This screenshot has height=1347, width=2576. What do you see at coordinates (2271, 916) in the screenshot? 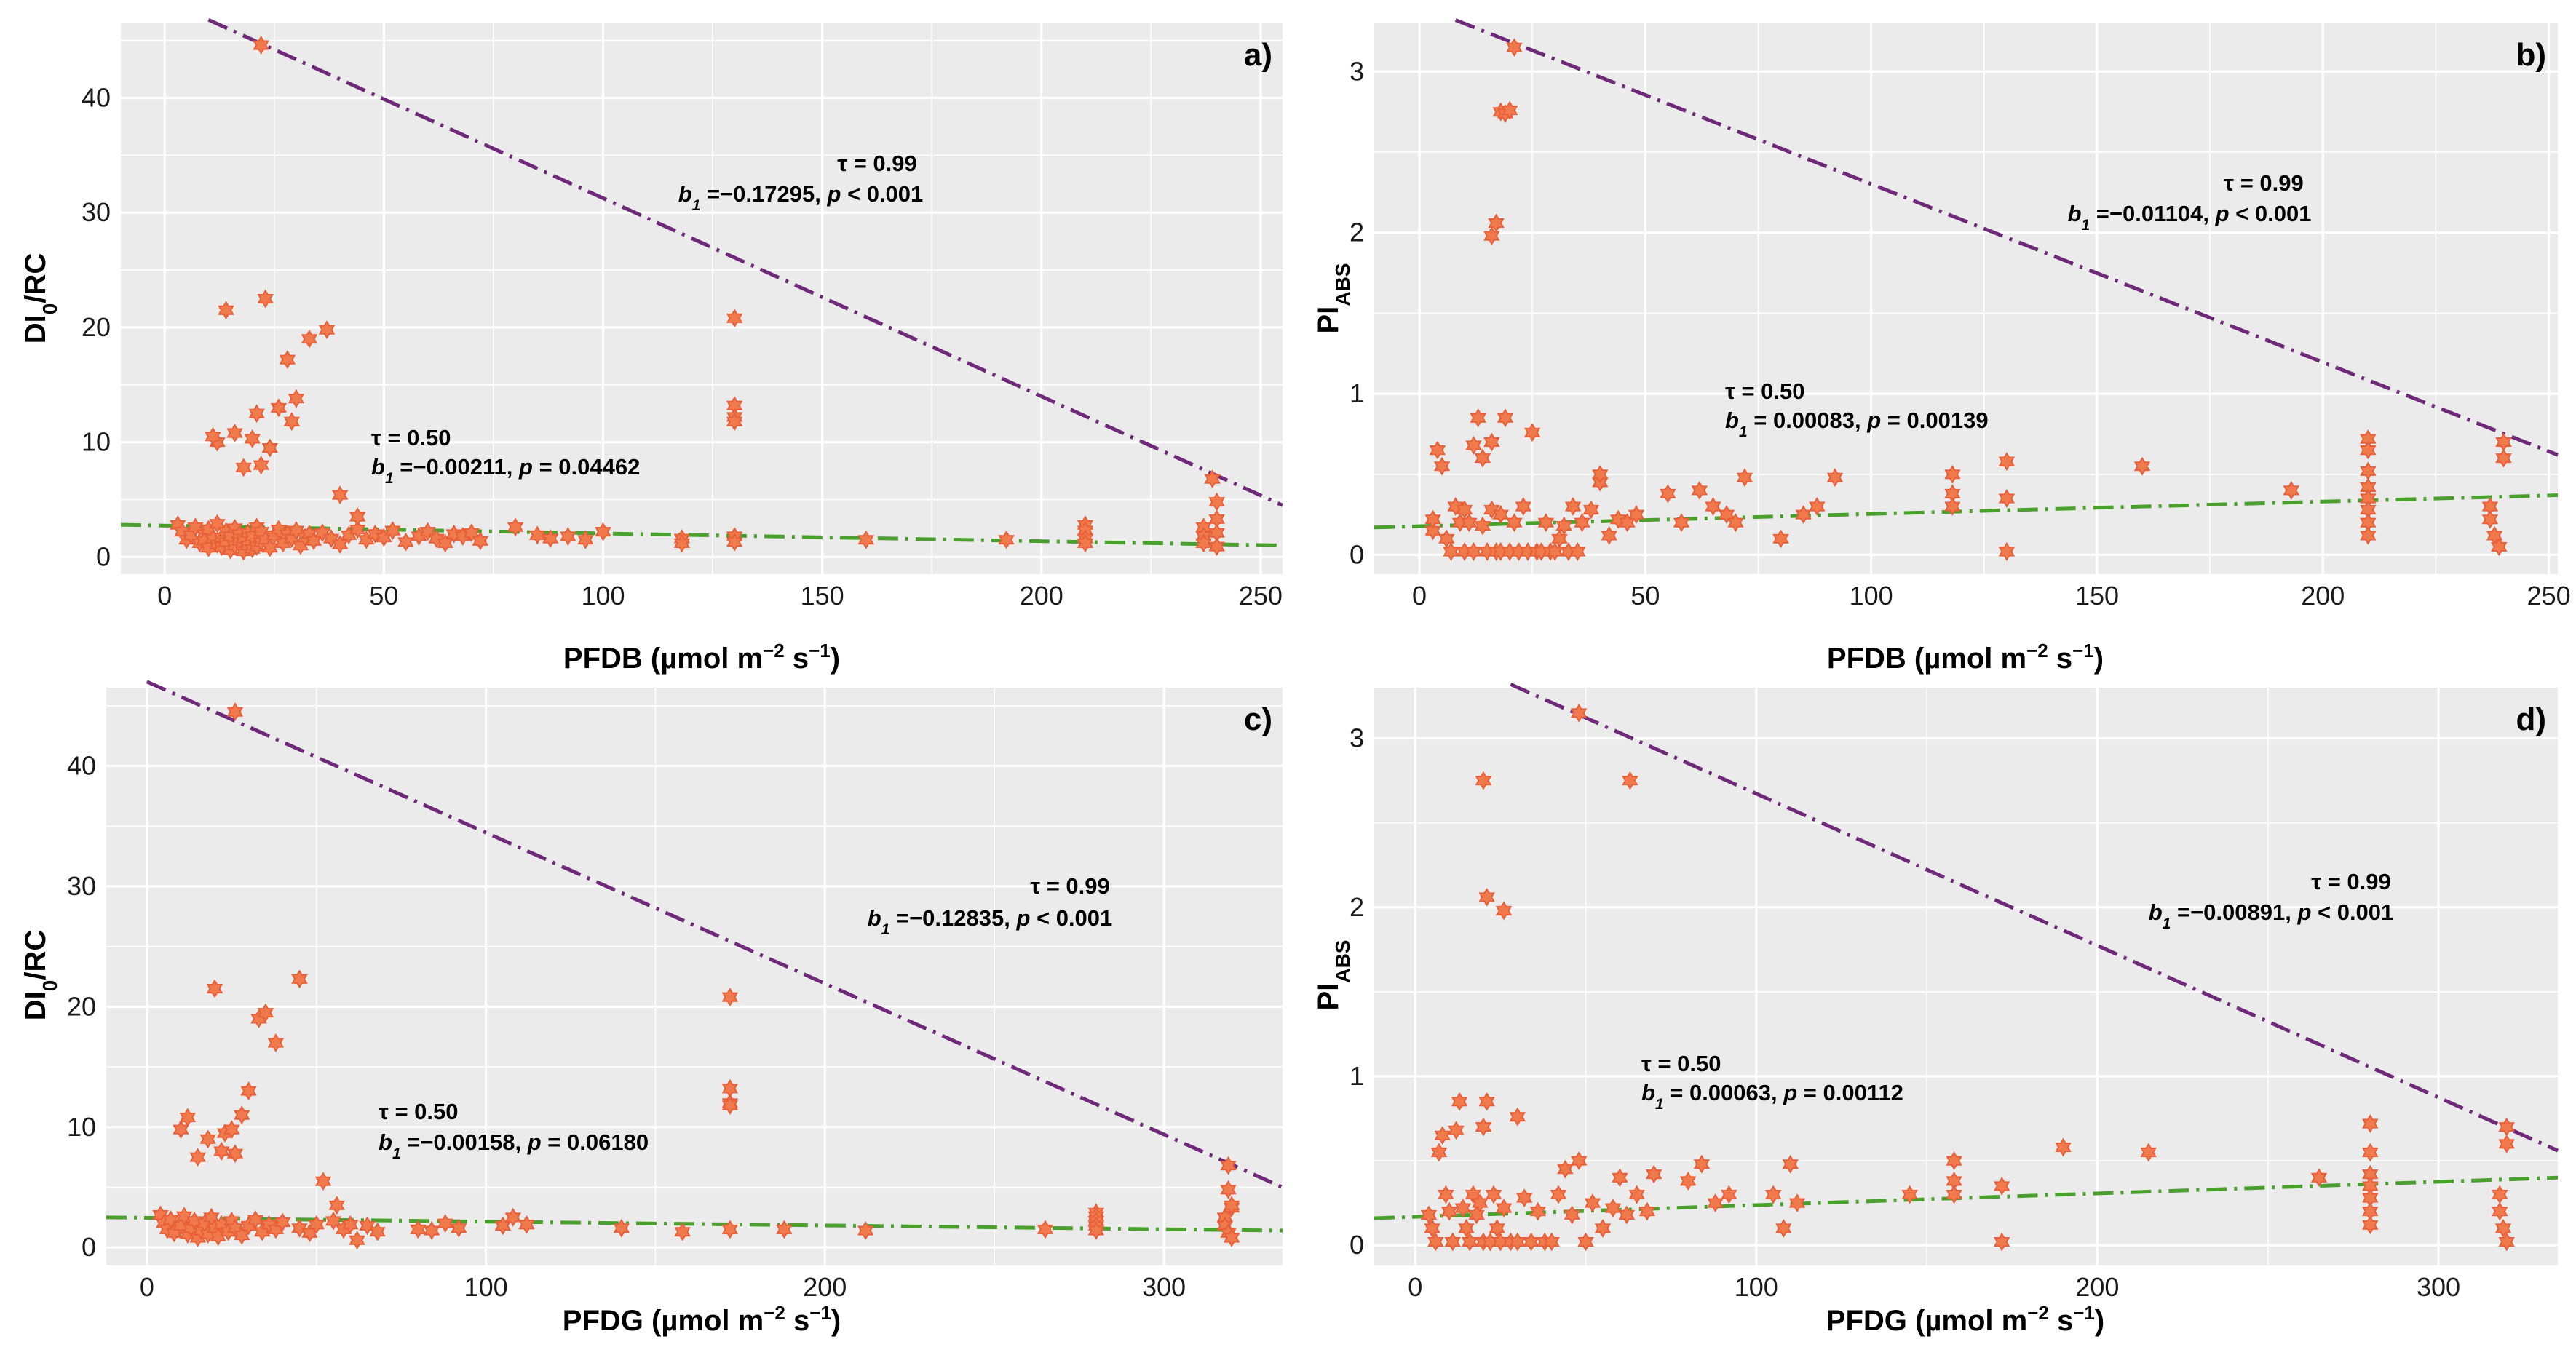
I see `q99-slope-annotation: b1 =−0.00891, p < 0.001` at bounding box center [2271, 916].